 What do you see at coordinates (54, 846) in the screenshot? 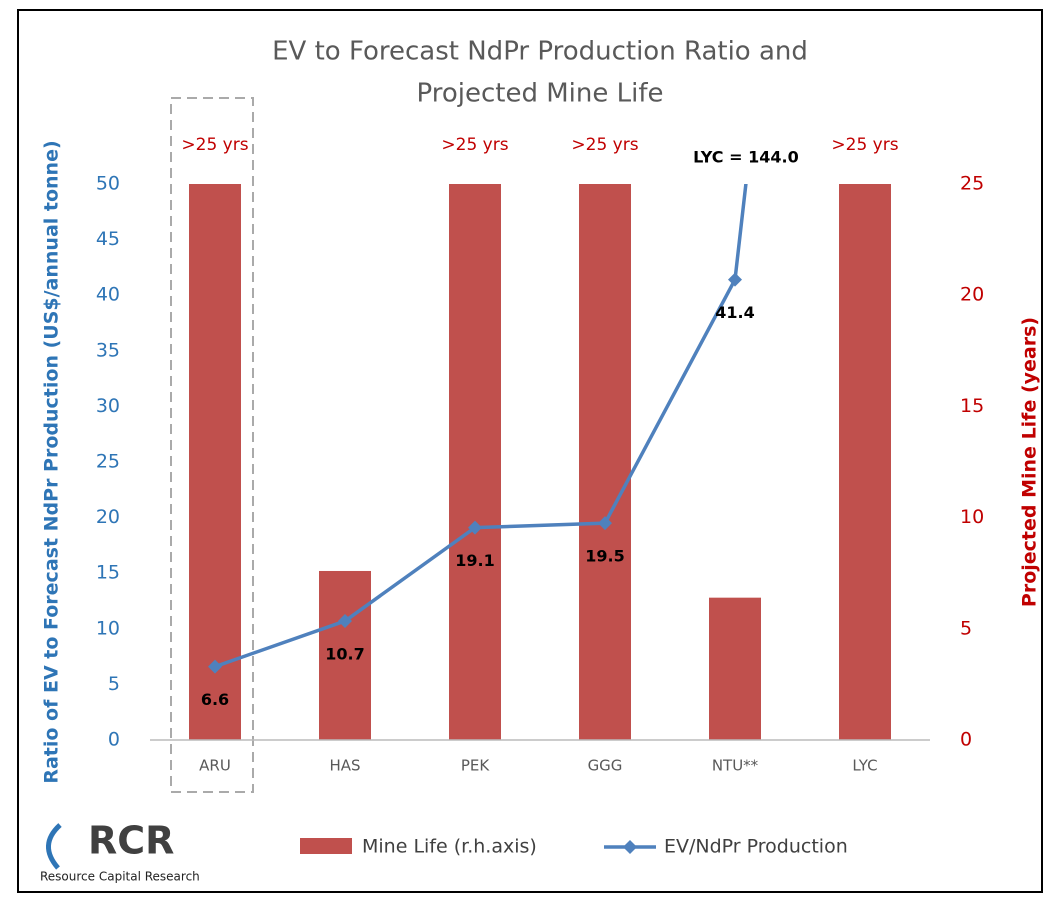
I see `logo-arc` at bounding box center [54, 846].